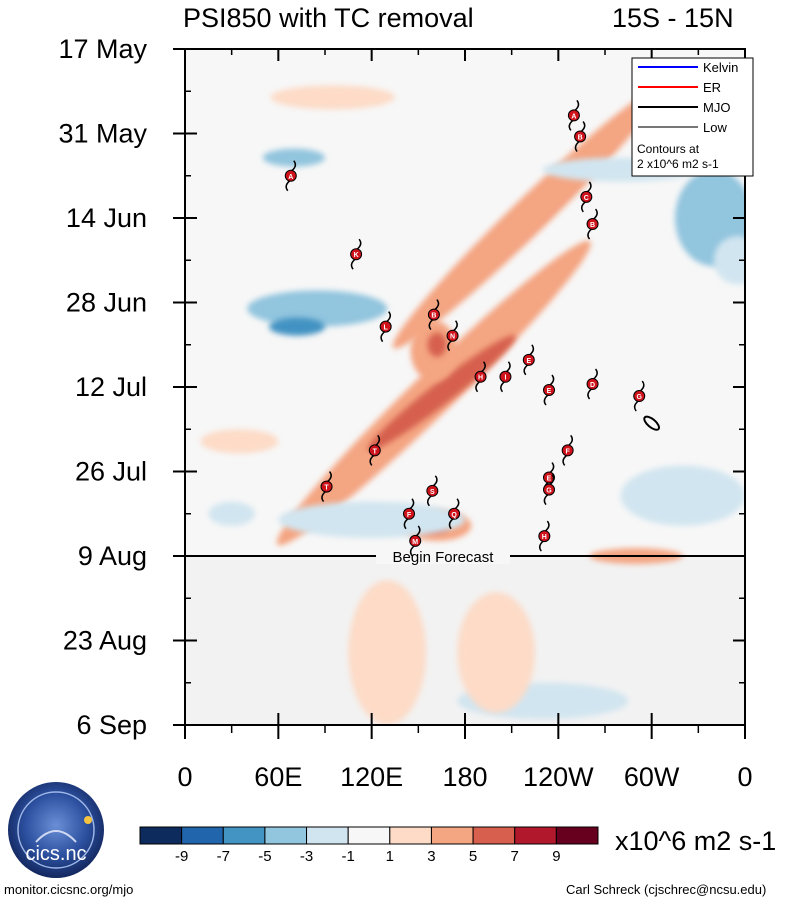 Image resolution: width=809 pixels, height=907 pixels. I want to click on storm-marker: F, so click(409, 514).